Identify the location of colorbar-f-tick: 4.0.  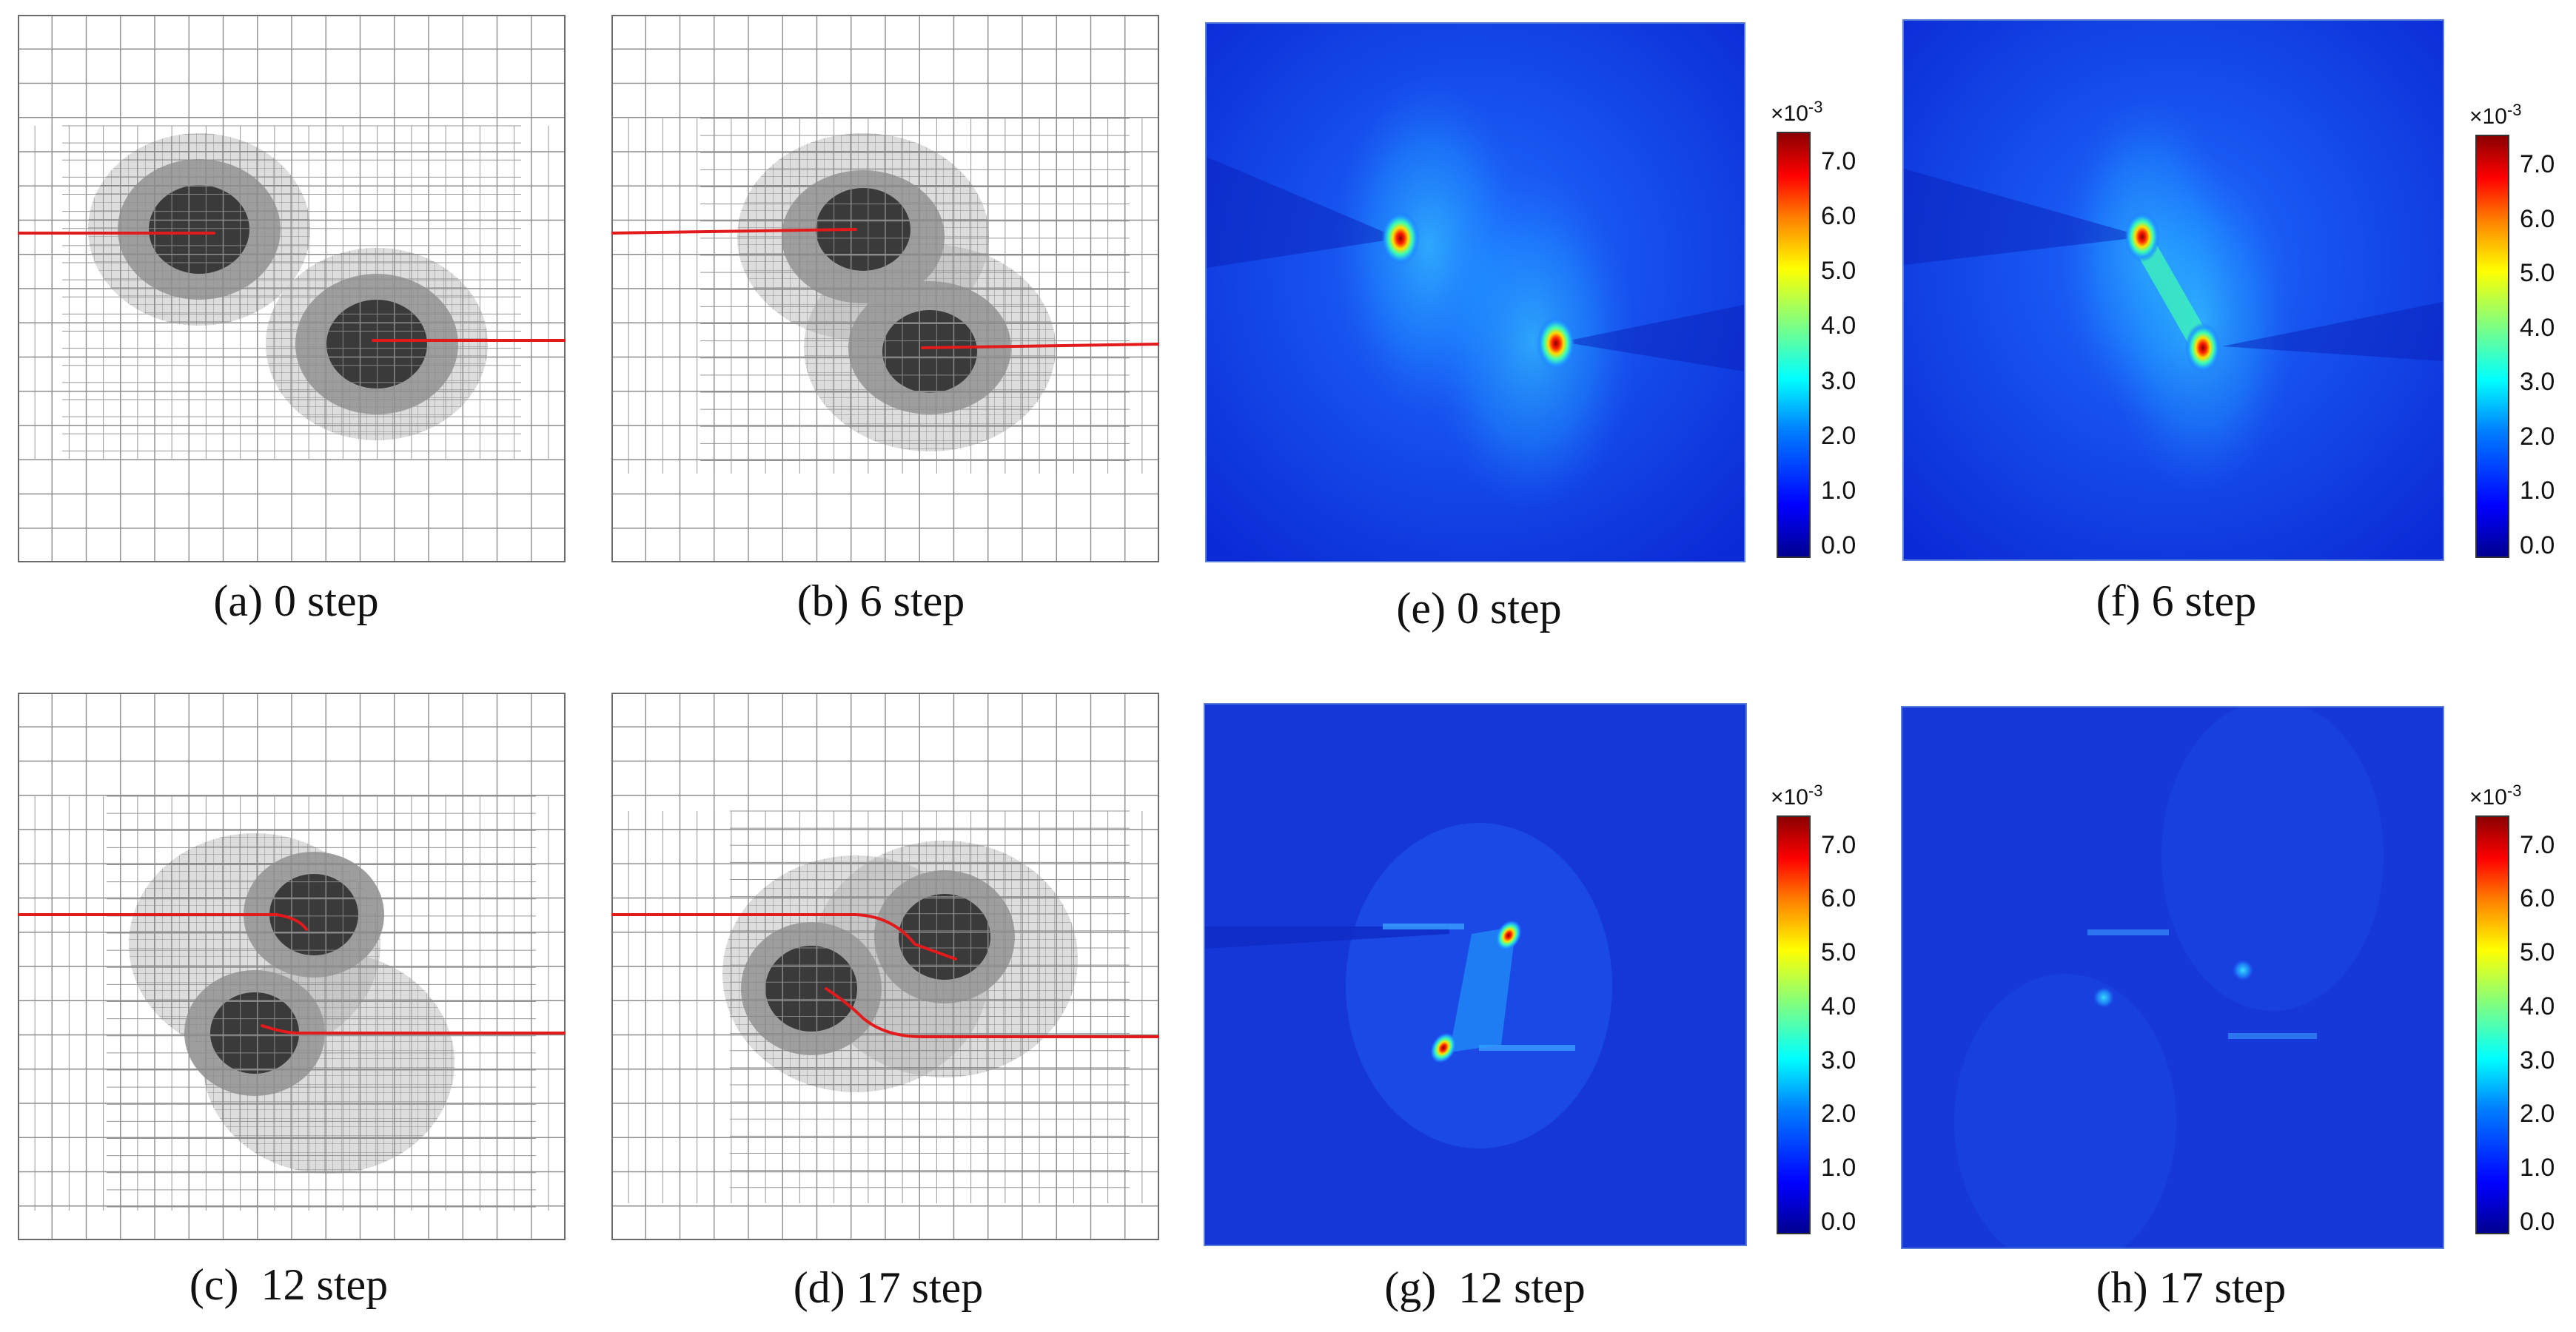
(2537, 327).